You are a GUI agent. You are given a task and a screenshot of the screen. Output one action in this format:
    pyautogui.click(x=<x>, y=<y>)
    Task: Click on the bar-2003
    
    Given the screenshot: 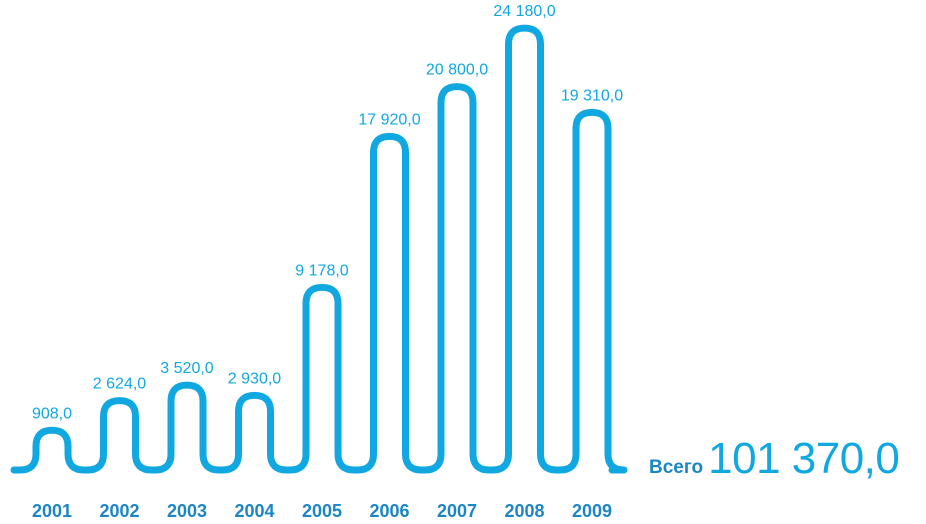 What is the action you would take?
    pyautogui.click(x=187, y=427)
    